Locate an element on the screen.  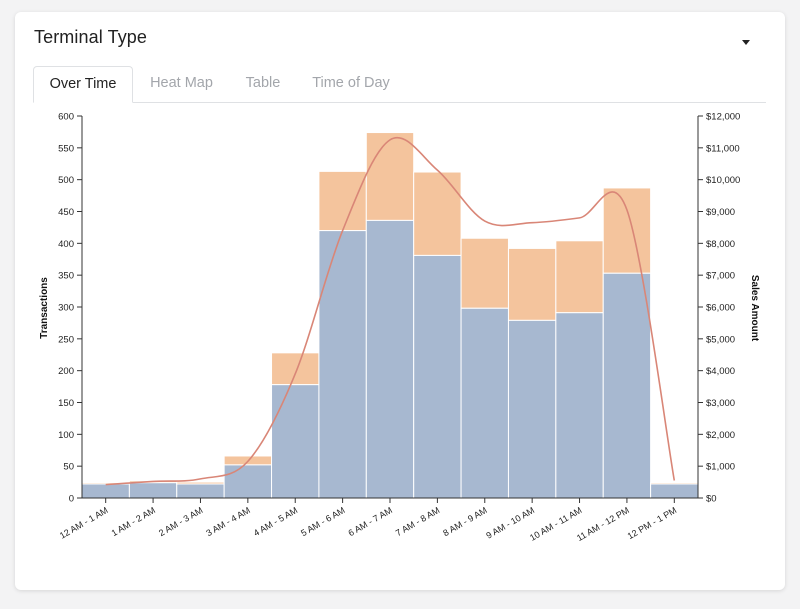
card-title: Terminal Type is located at coordinates (91, 37).